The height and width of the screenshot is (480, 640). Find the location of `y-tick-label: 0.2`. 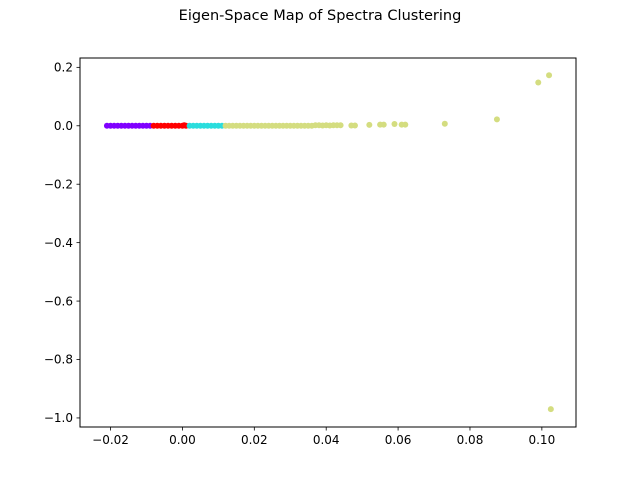

y-tick-label: 0.2 is located at coordinates (63, 68).